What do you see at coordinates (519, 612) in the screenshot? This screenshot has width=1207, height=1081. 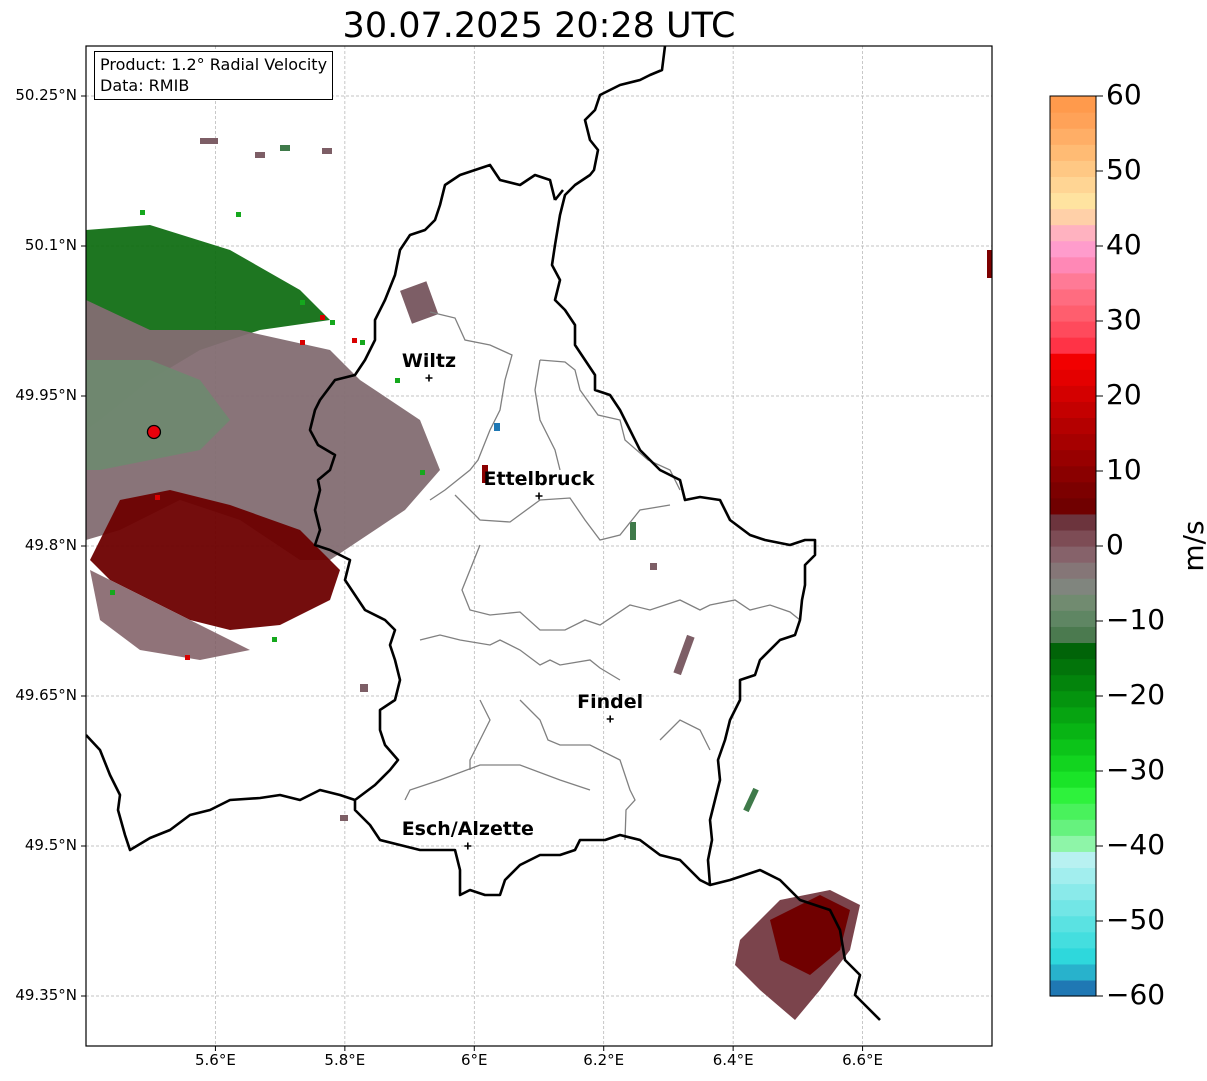 I see `place-markers` at bounding box center [519, 612].